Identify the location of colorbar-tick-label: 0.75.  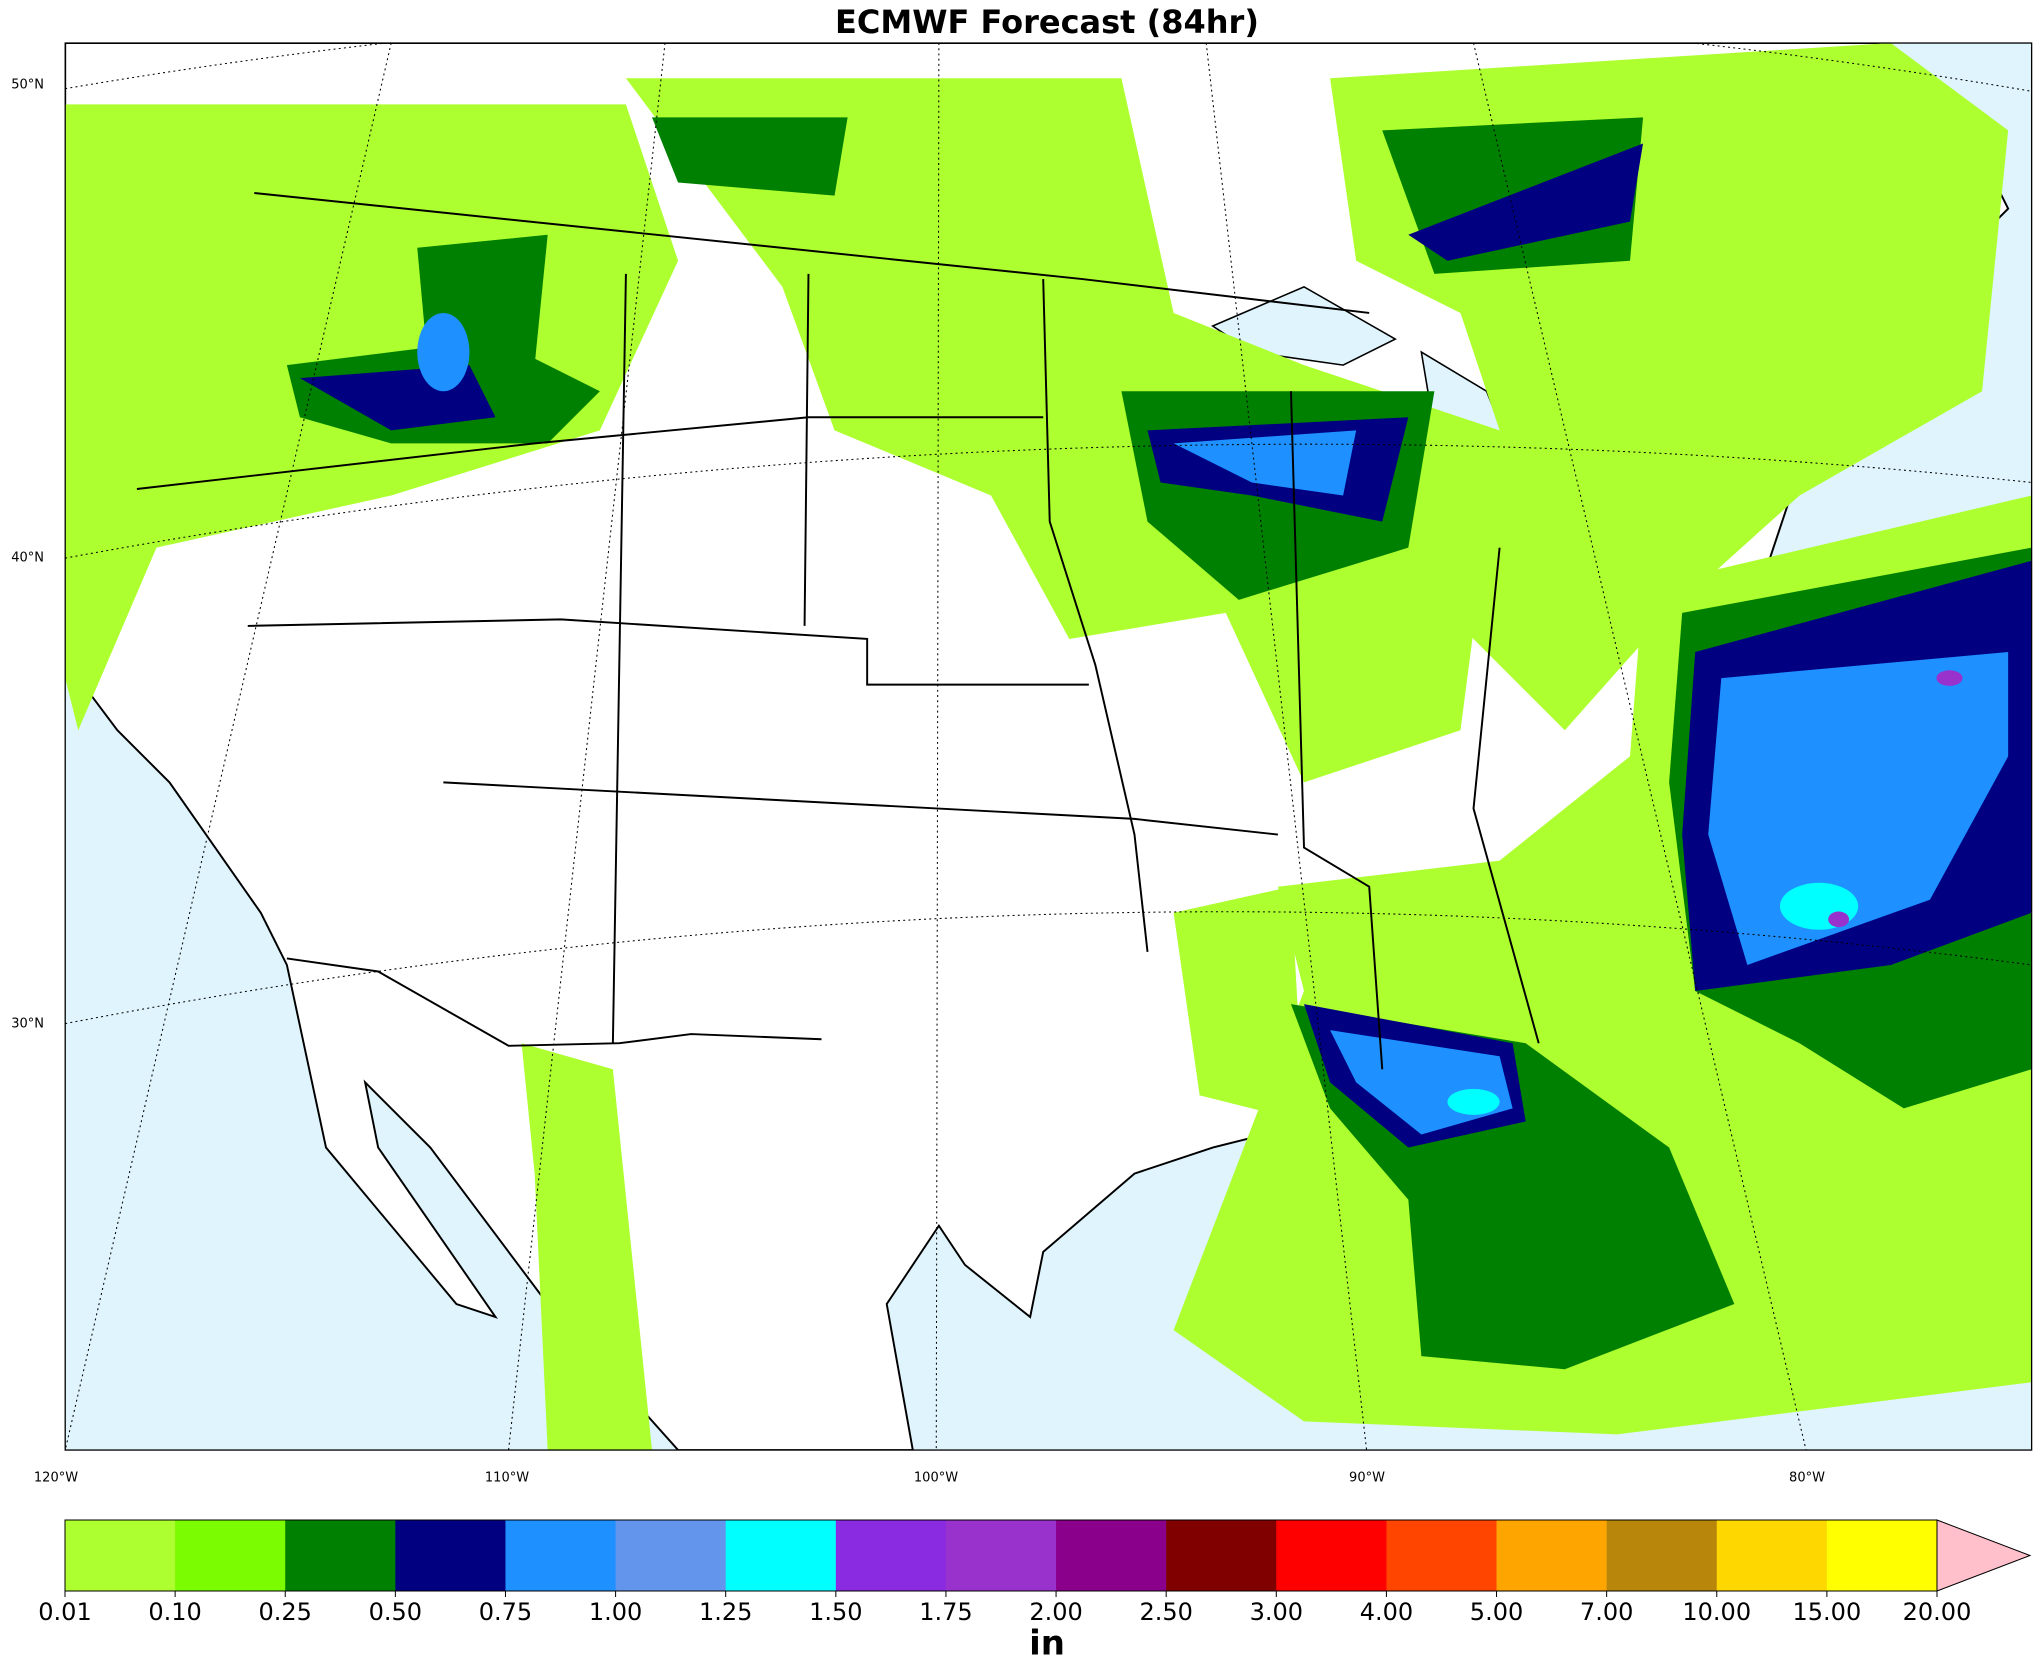
(505, 1612).